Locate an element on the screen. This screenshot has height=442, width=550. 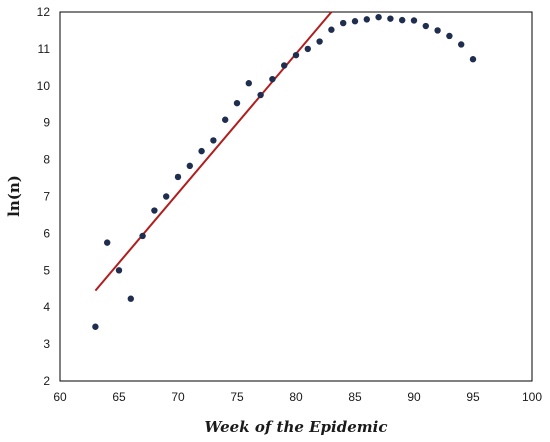
x-axis-title: Week of the Epidemic is located at coordinates (296, 427).